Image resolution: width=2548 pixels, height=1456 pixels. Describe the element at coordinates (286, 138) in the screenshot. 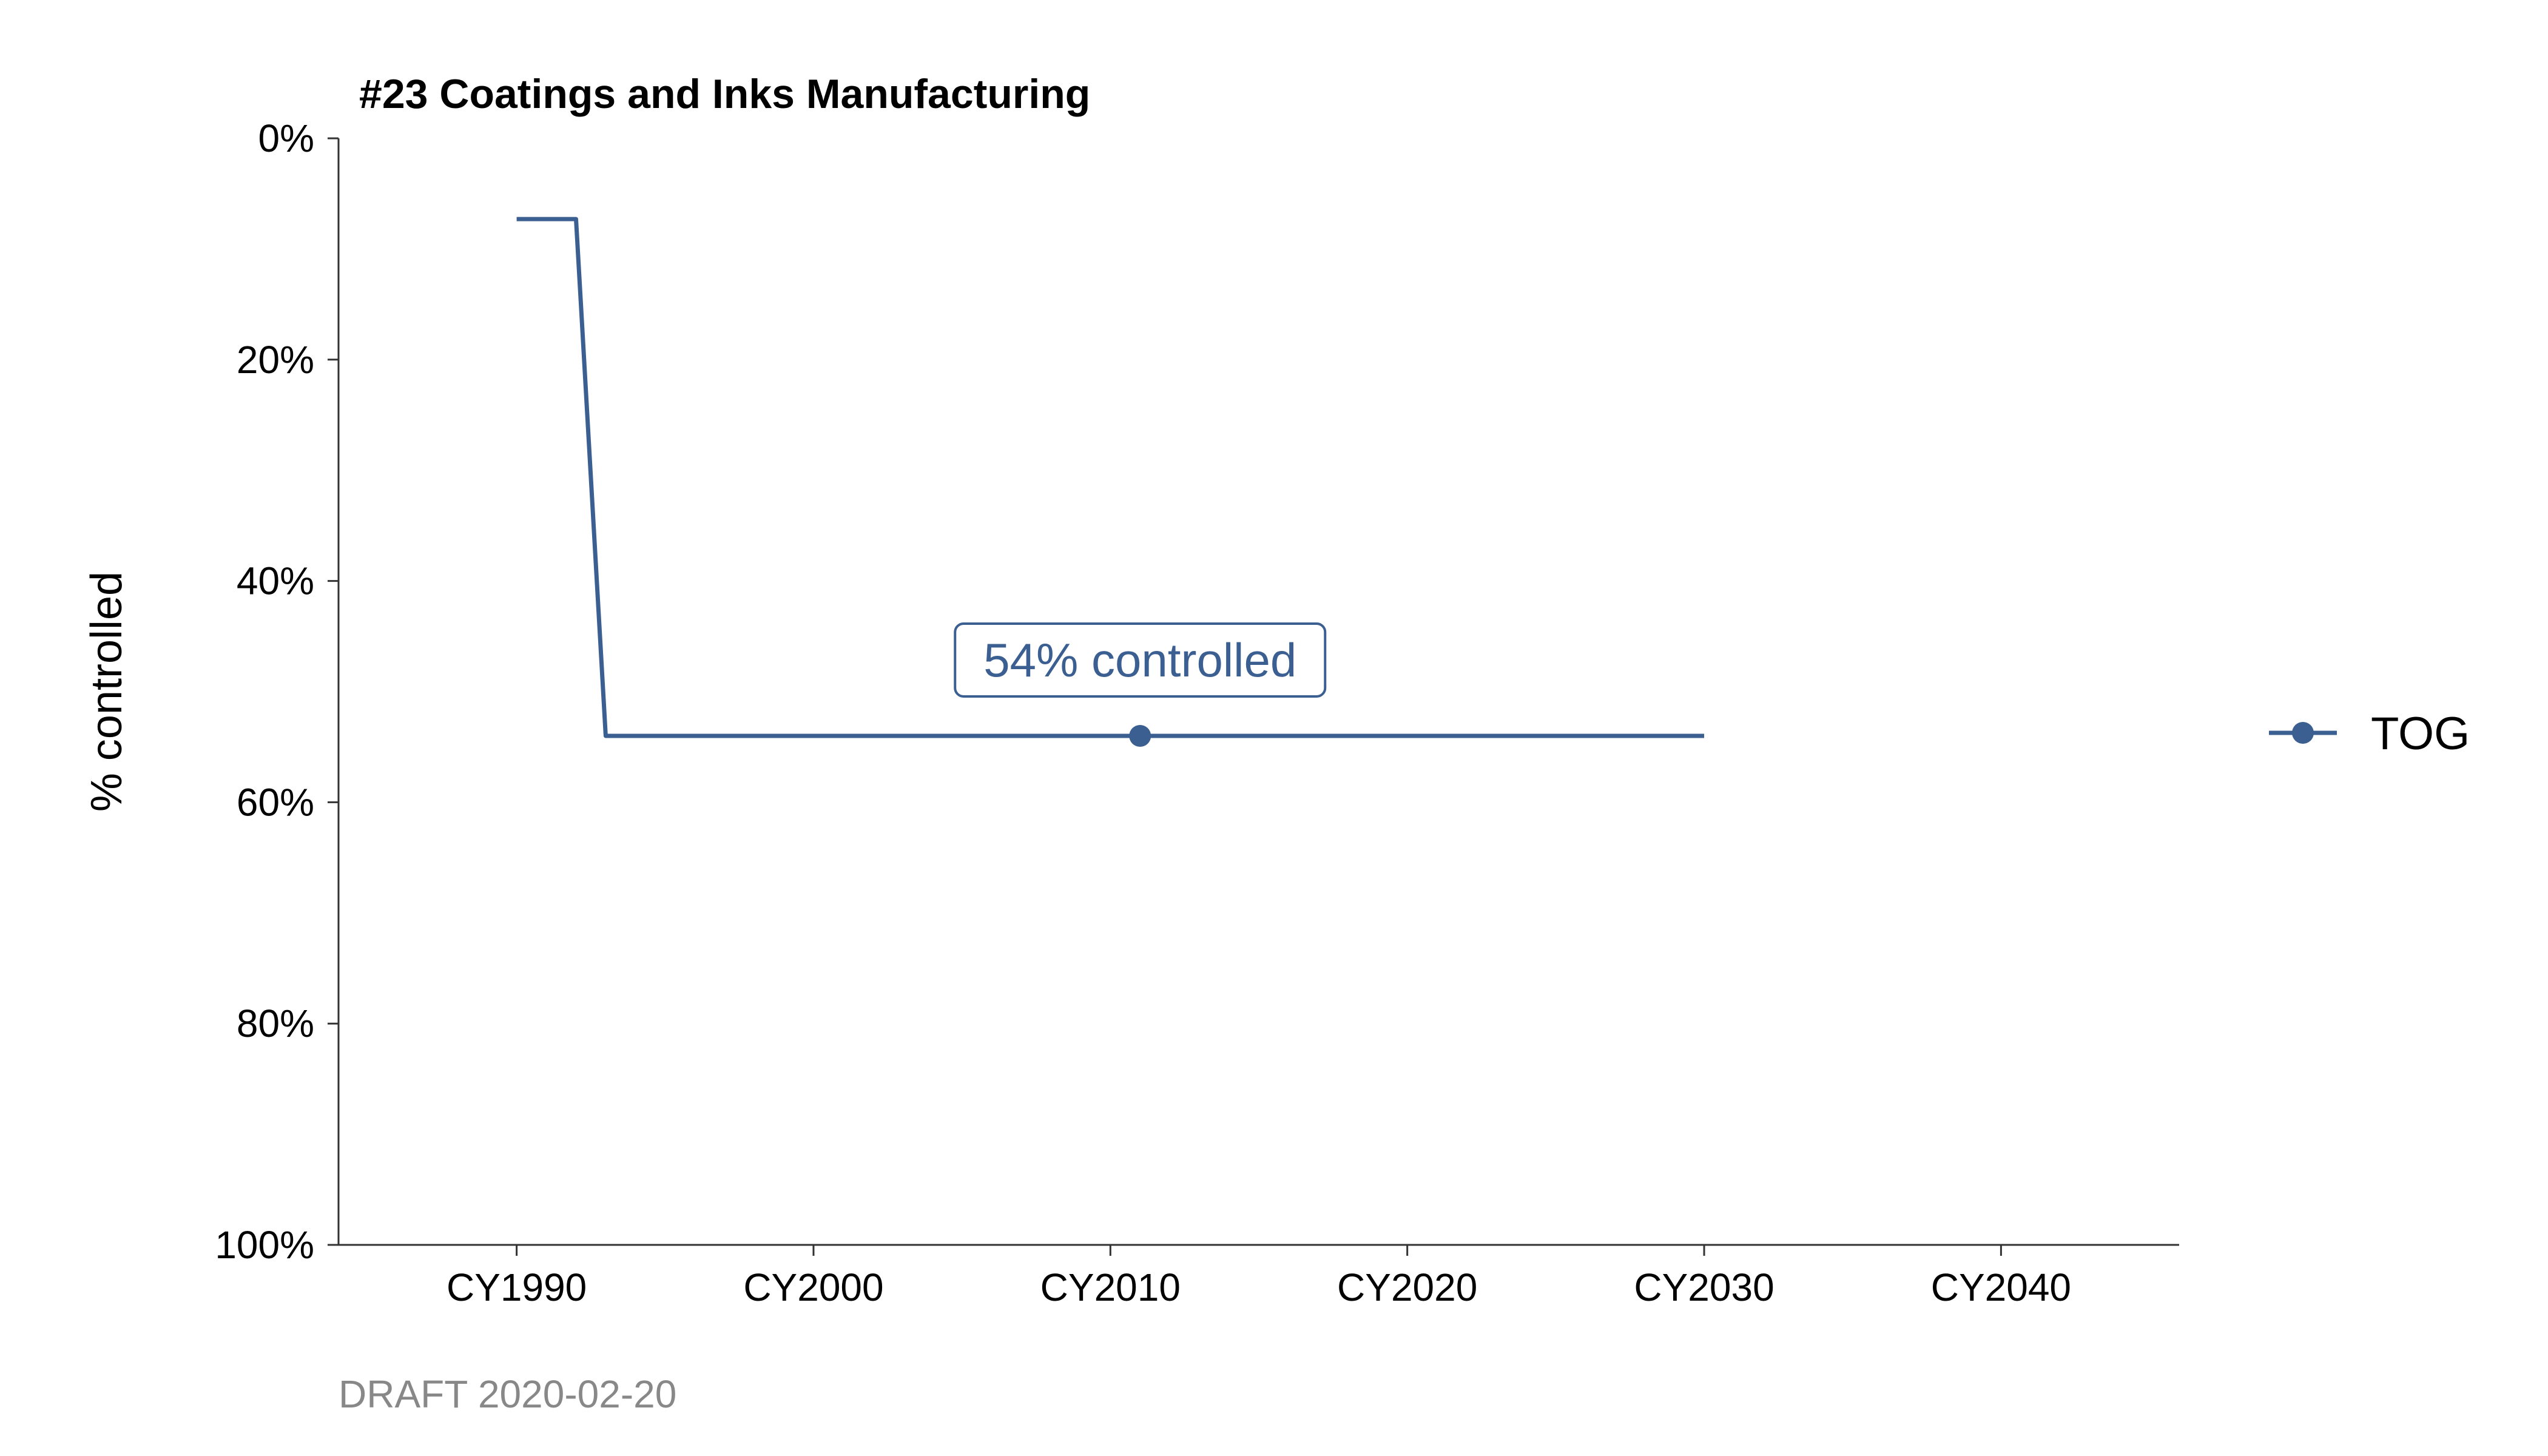

I see `y-tick-label: 0%` at that location.